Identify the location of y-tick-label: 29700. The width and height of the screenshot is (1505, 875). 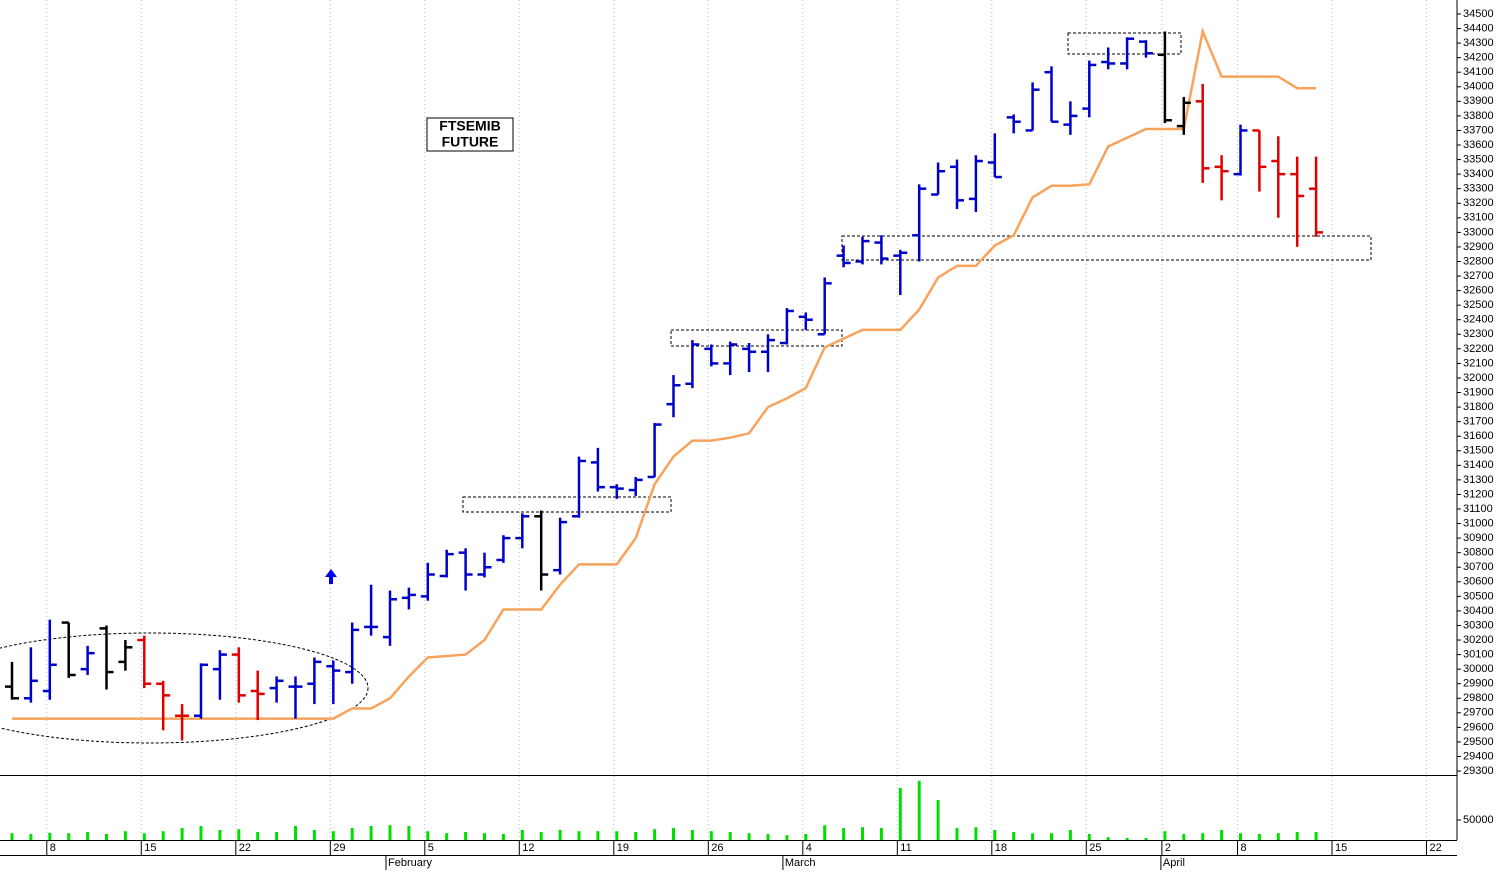
(1478, 713).